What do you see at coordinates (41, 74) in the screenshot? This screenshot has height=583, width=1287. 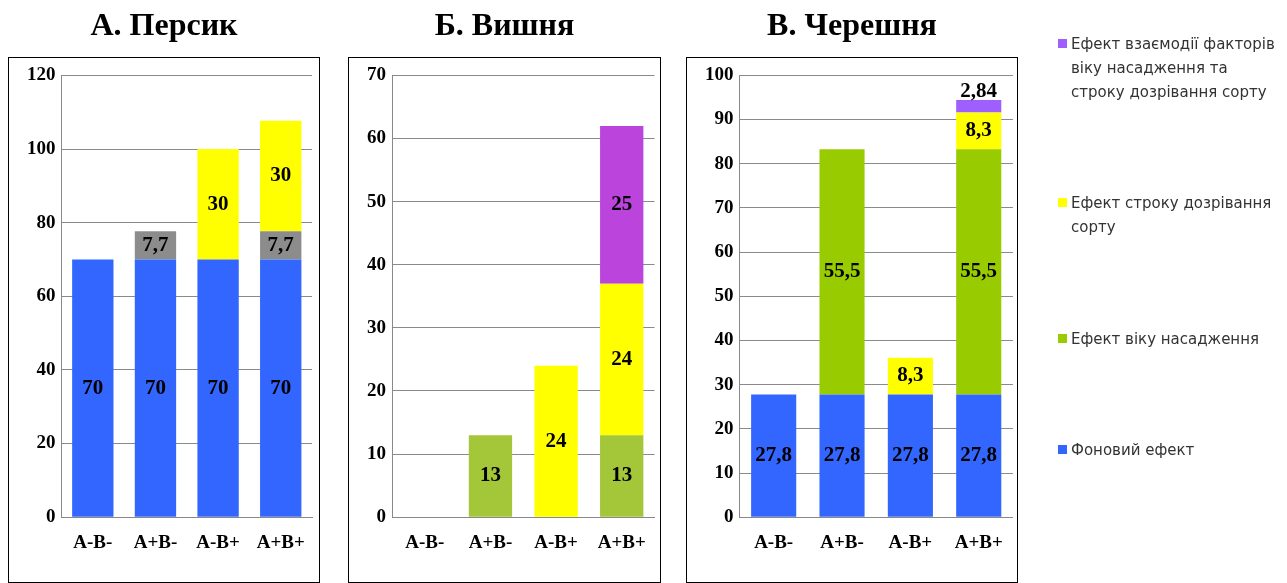 I see `y-tick-label: 120` at bounding box center [41, 74].